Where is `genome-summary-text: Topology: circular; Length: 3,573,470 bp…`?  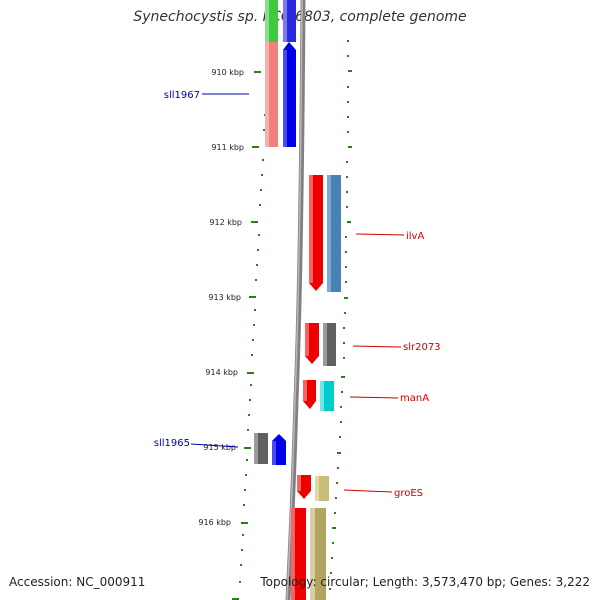
genome-summary-text: Topology: circular; Length: 3,573,470 bp… is located at coordinates (425, 582).